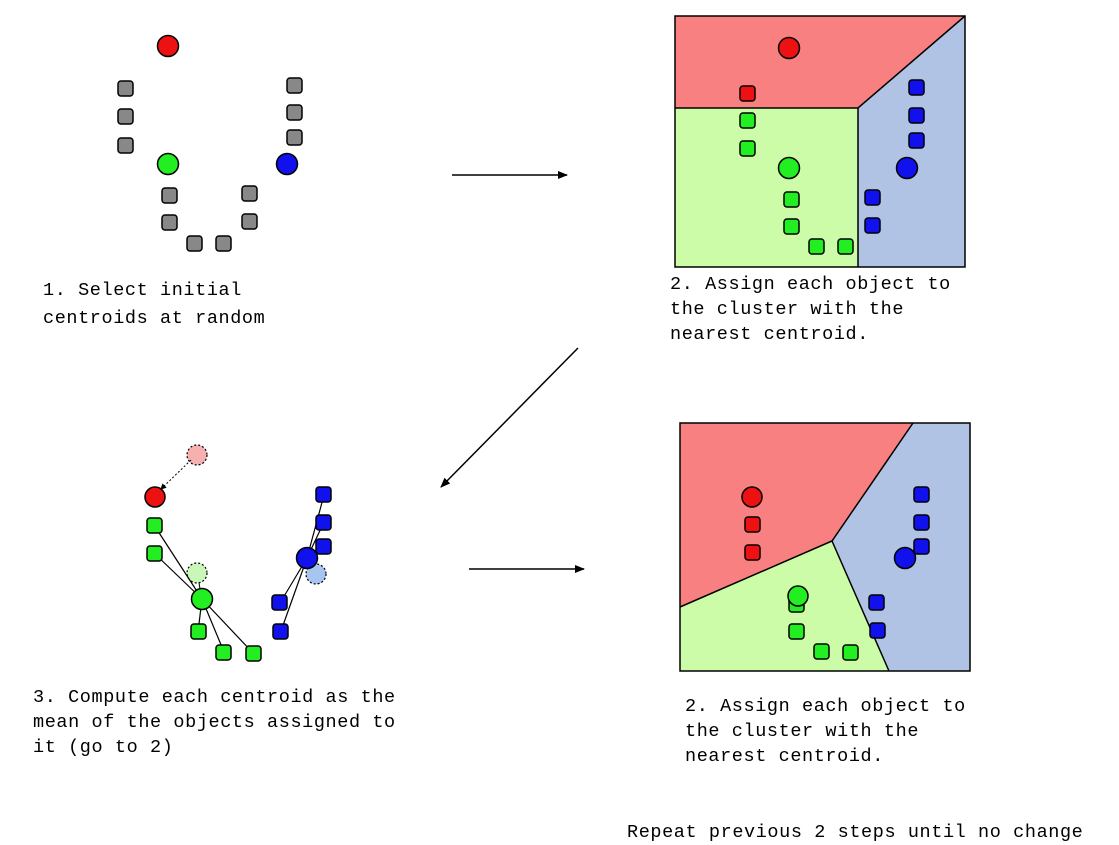 Image resolution: width=1119 pixels, height=845 pixels. Describe the element at coordinates (747, 93) in the screenshot. I see `data-point-red` at that location.